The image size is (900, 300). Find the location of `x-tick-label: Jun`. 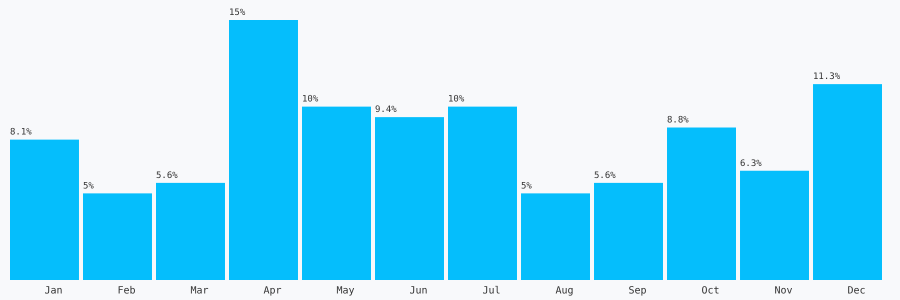

x-tick-label: Jun is located at coordinates (419, 291).